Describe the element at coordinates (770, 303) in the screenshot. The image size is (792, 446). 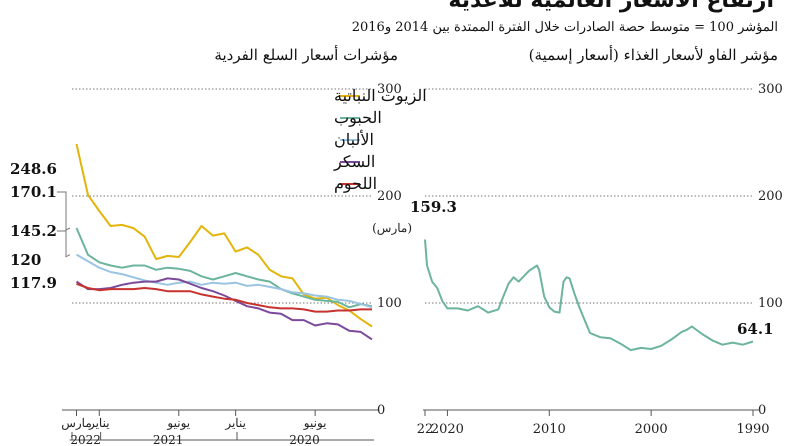
I see `fao-y-tick-label: 100` at that location.